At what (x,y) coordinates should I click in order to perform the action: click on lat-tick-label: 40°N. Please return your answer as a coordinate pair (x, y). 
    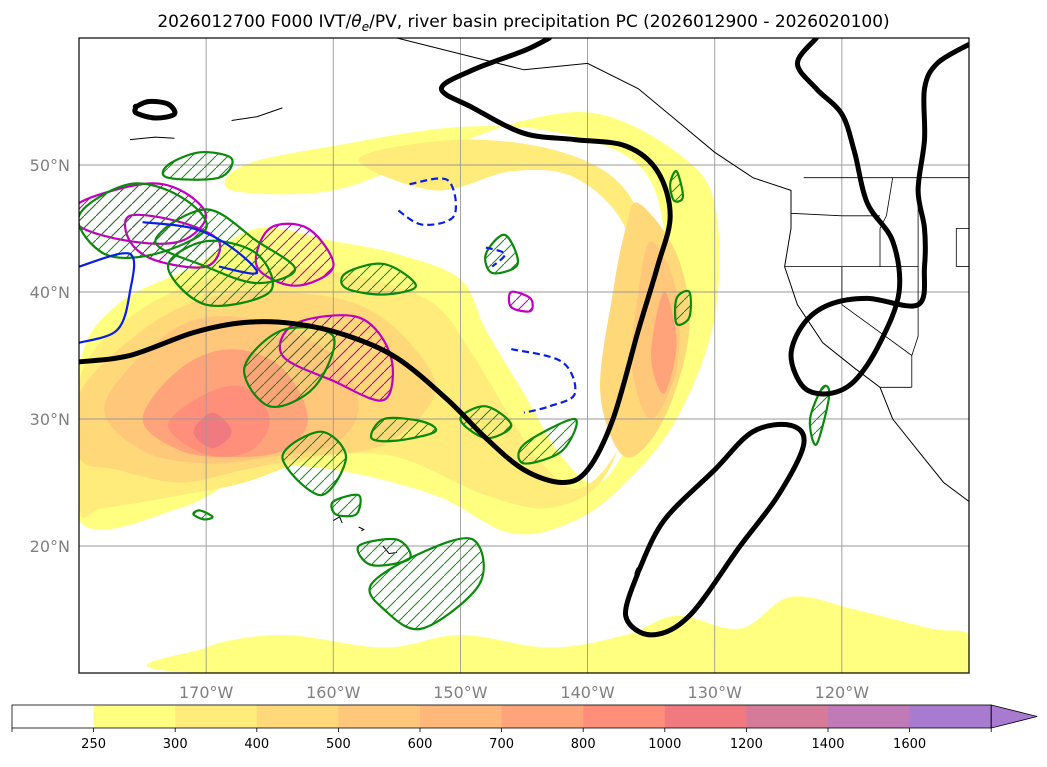
    Looking at the image, I should click on (50, 292).